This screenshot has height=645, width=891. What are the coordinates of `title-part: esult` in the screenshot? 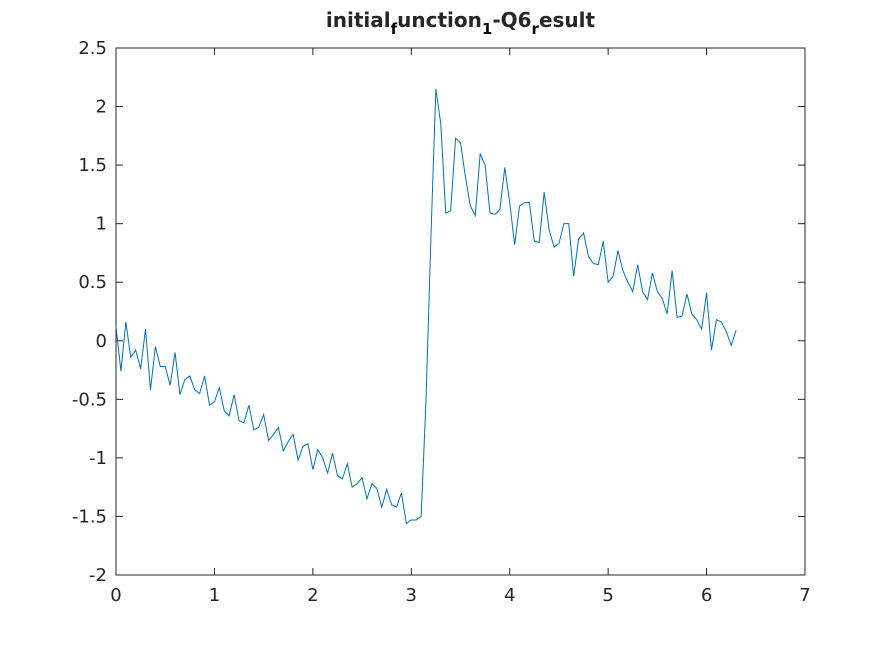 It's located at (567, 20).